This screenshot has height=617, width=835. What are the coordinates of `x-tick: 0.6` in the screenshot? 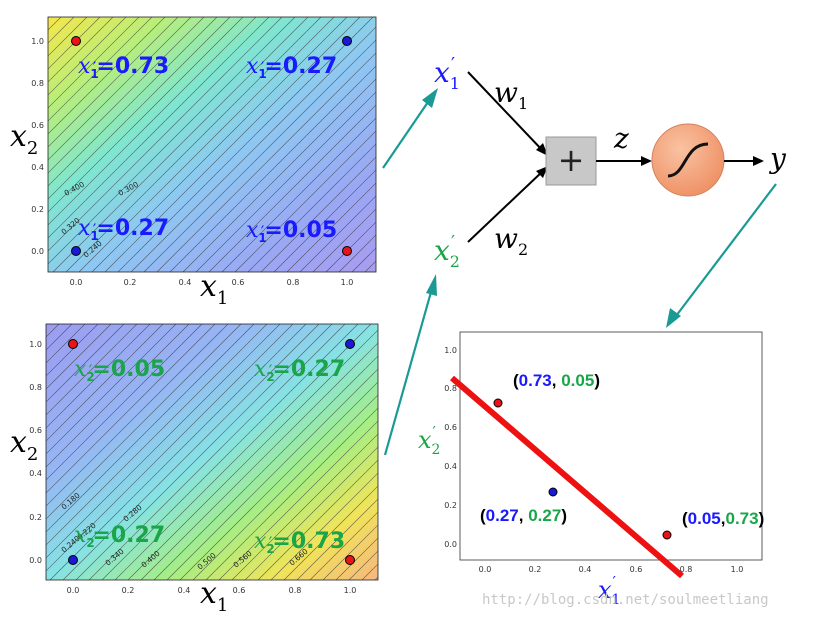 It's located at (239, 590).